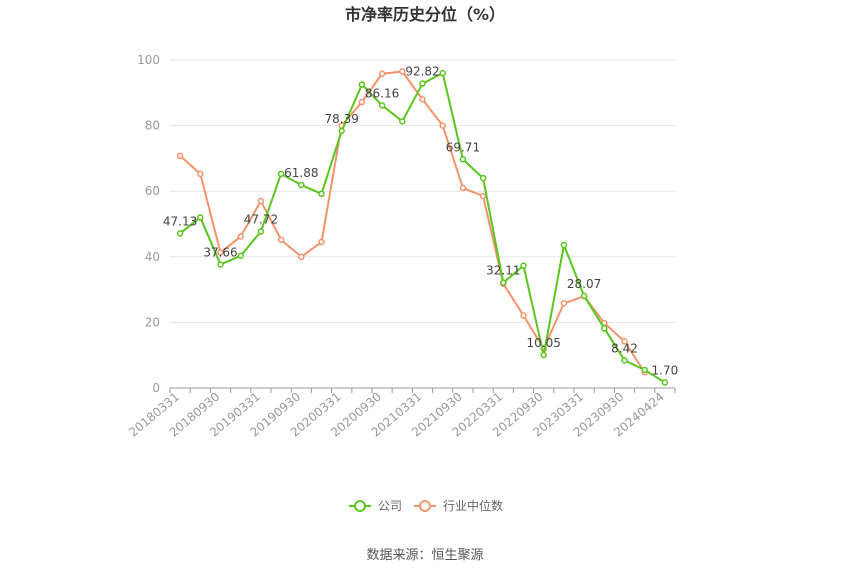 Image resolution: width=850 pixels, height=575 pixels. I want to click on y-tick-label: 20, so click(152, 322).